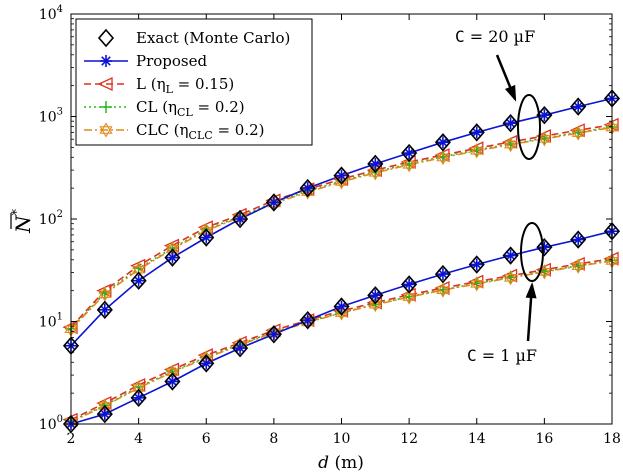 The height and width of the screenshot is (475, 623). Describe the element at coordinates (495, 36) in the screenshot. I see `annotation-upper-label: C = 20 µF` at that location.